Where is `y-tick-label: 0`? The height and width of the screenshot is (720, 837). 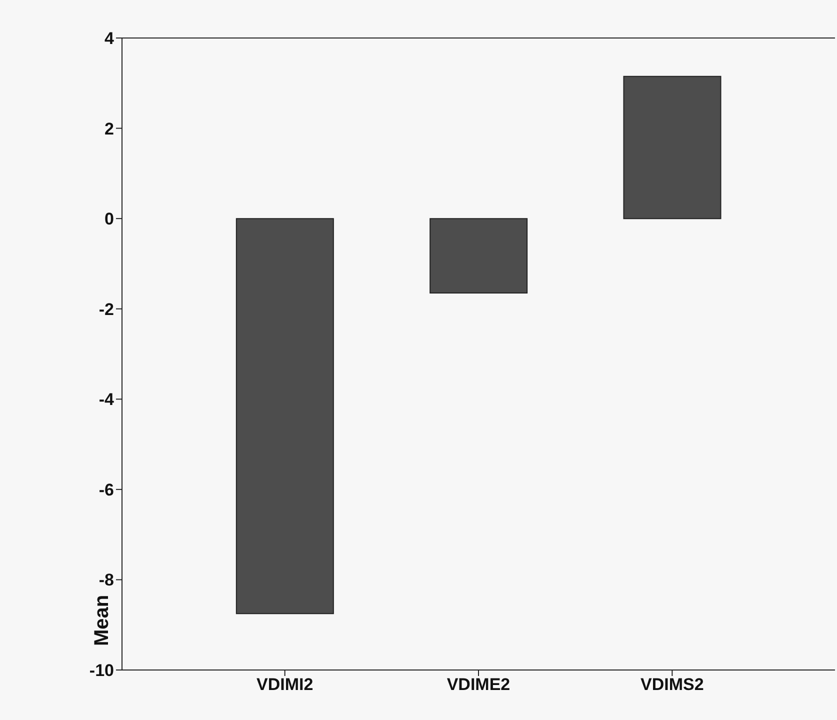
y-tick-label: 0 is located at coordinates (109, 219).